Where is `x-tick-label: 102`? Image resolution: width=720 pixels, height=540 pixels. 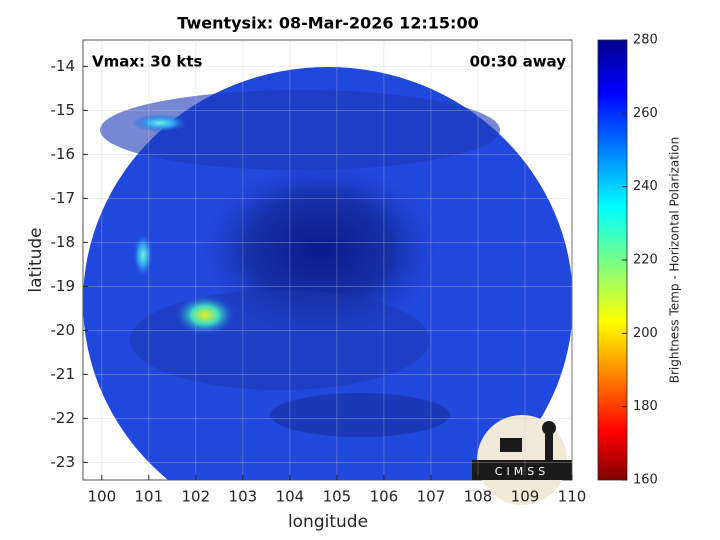
x-tick-label: 102 is located at coordinates (196, 497).